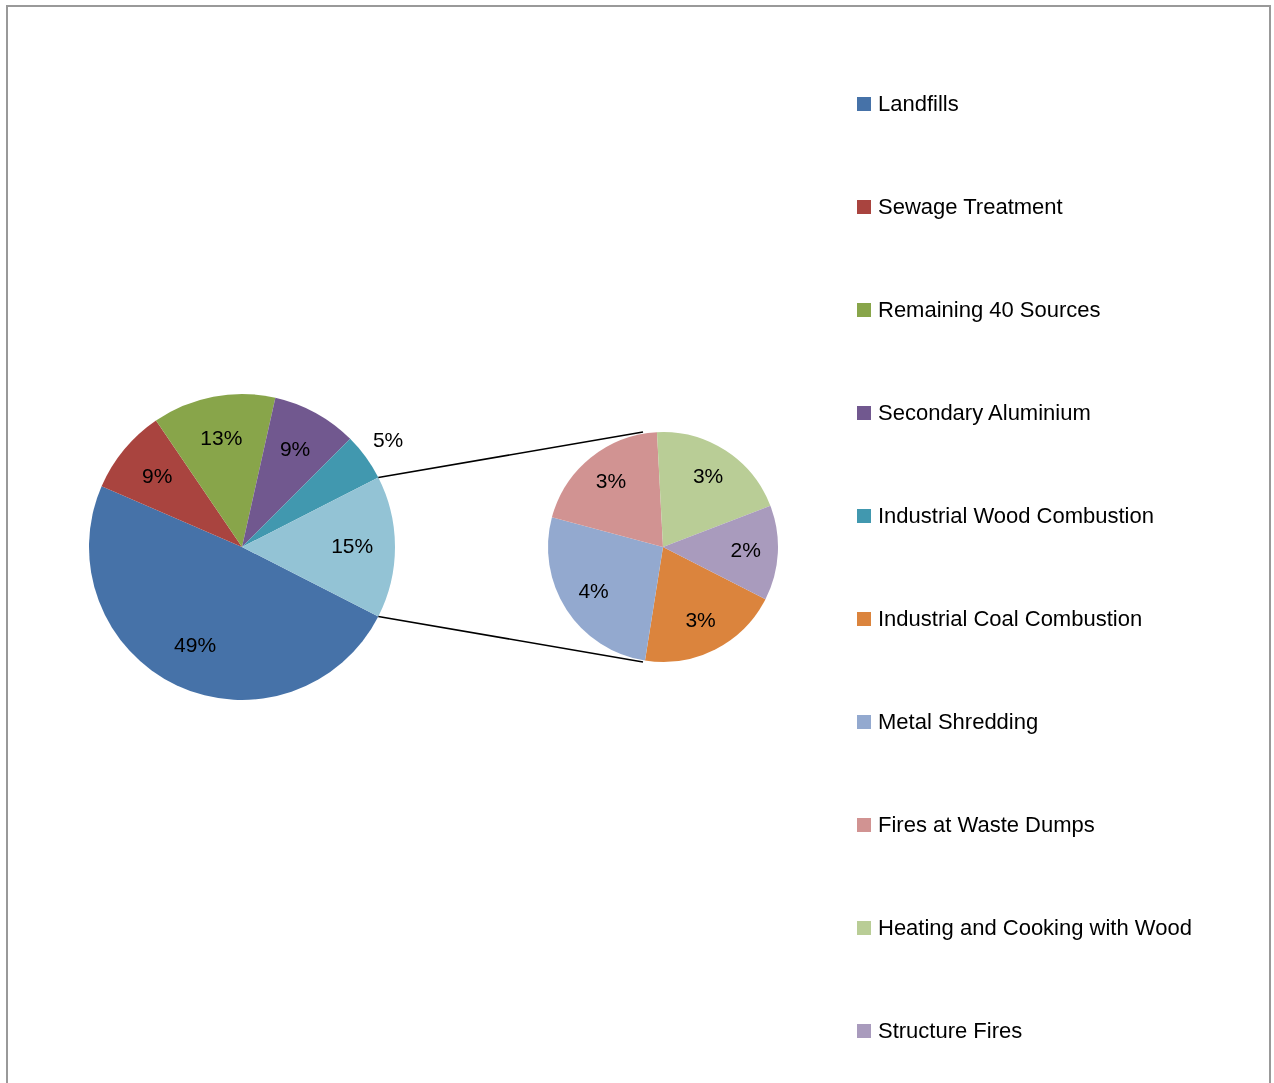 Image resolution: width=1274 pixels, height=1083 pixels. Describe the element at coordinates (950, 1030) in the screenshot. I see `legend-label: Structure Fires` at that location.